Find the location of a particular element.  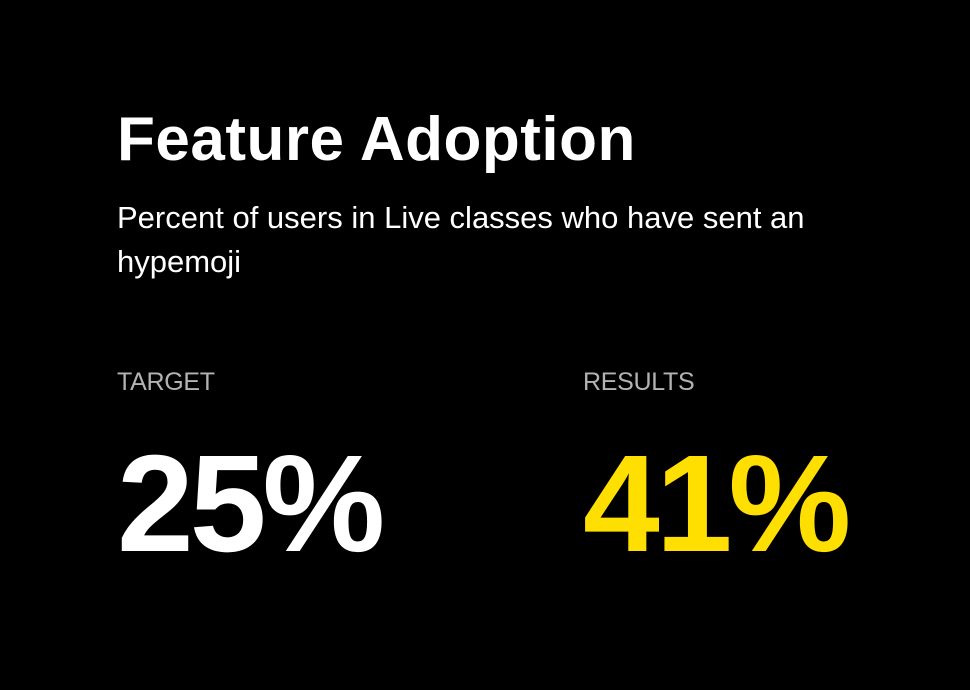

target-label: TARGET is located at coordinates (166, 382).